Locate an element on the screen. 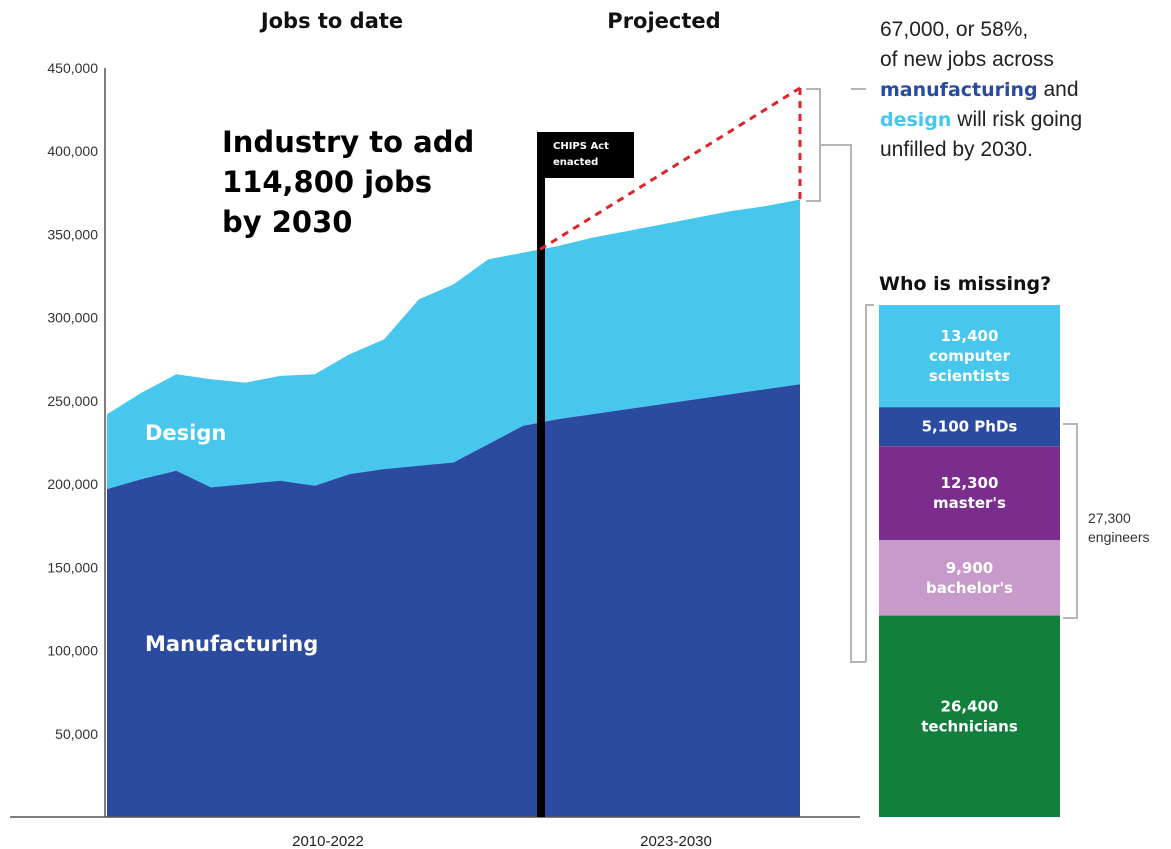 The image size is (1171, 849). engineers-label: engineers is located at coordinates (1119, 537).